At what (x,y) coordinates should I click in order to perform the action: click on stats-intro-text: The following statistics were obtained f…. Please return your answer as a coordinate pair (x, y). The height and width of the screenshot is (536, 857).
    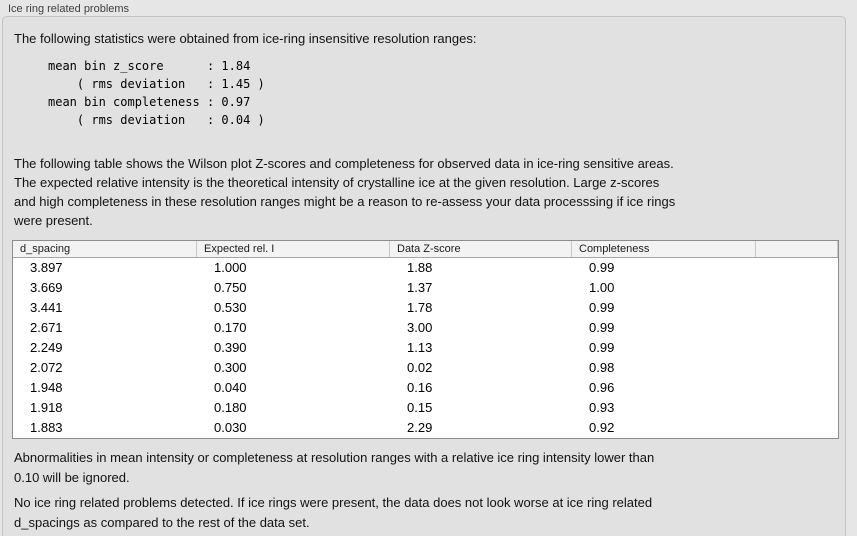
    Looking at the image, I should click on (245, 38).